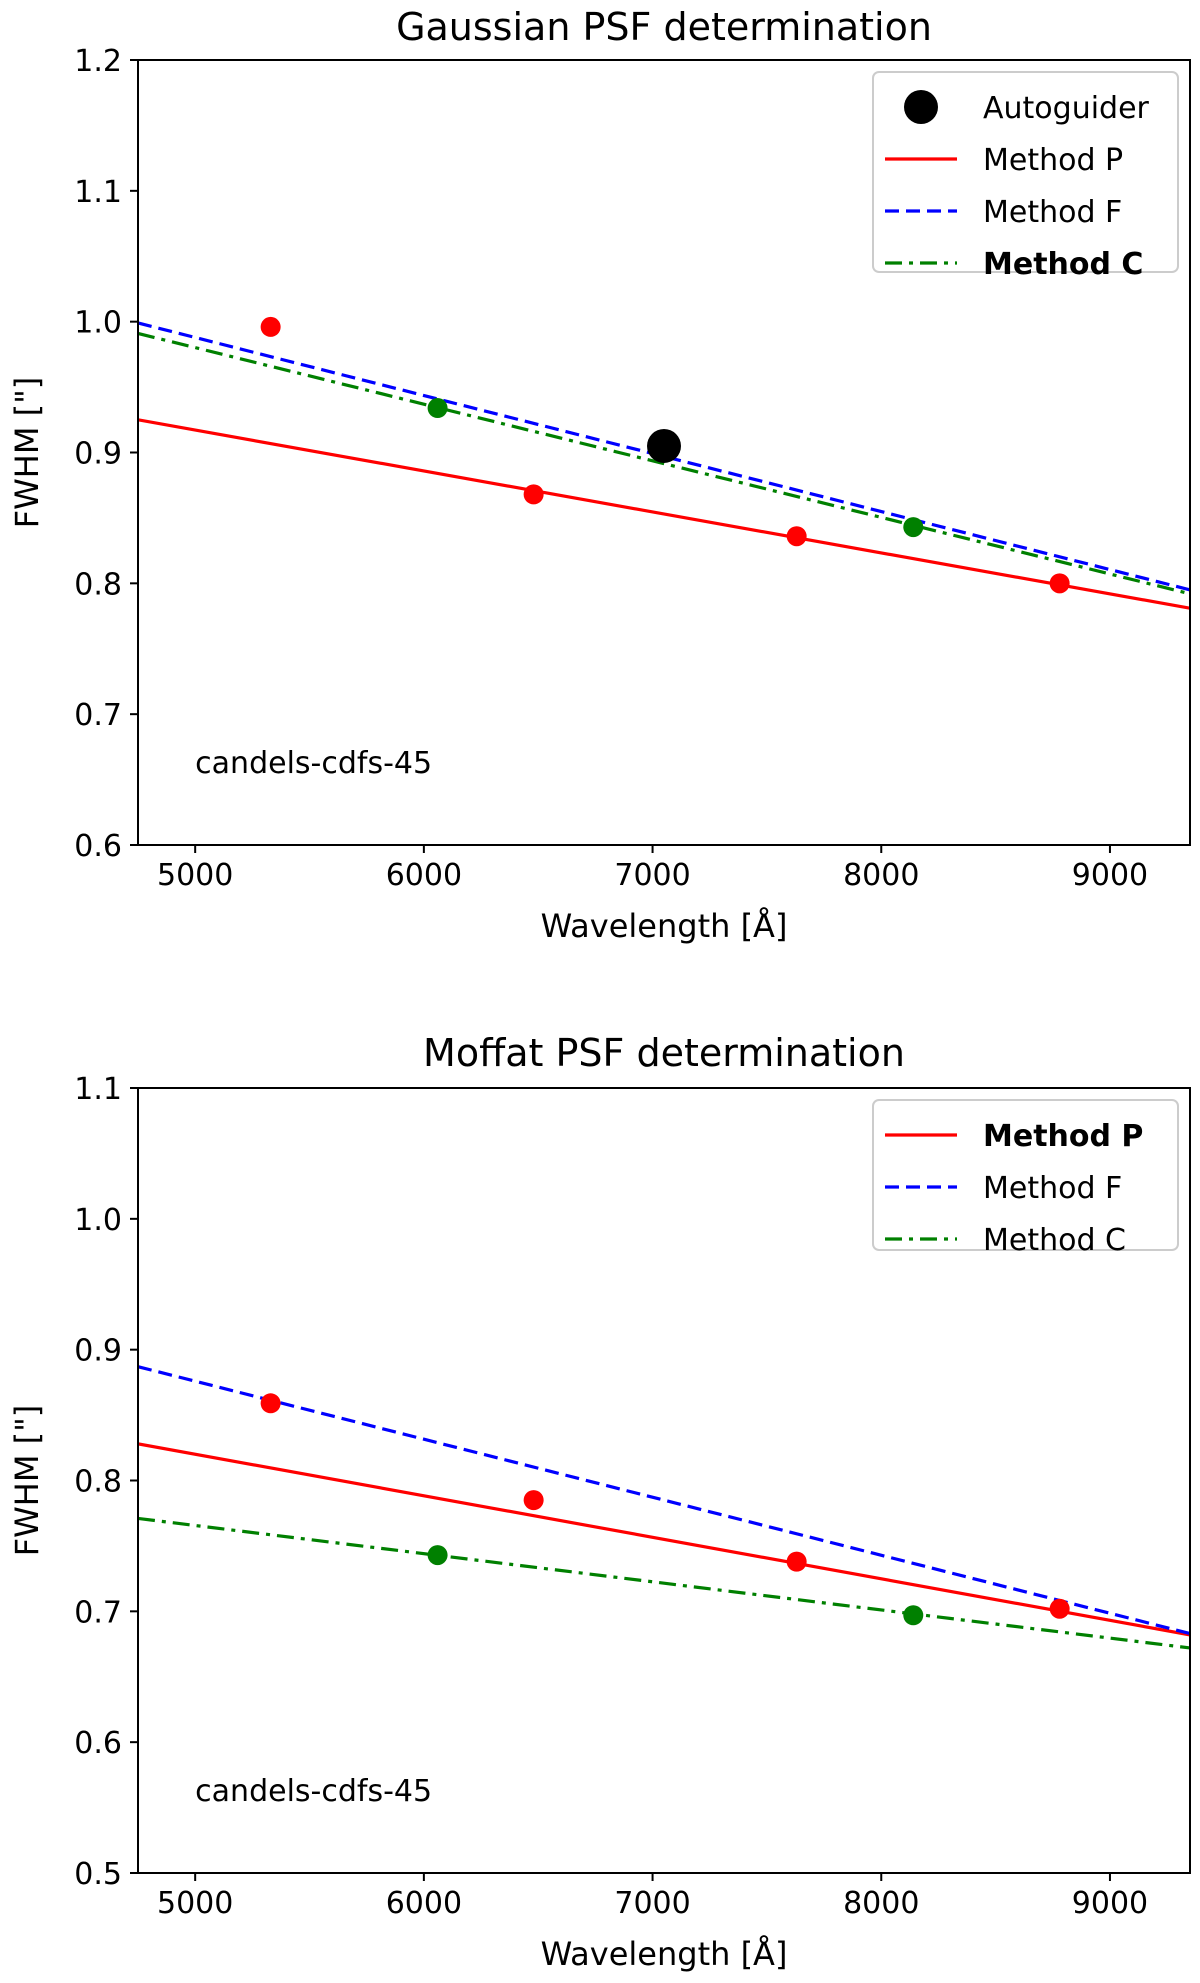 The width and height of the screenshot is (1200, 1983). I want to click on chart-title: Moffat PSF determination, so click(664, 1053).